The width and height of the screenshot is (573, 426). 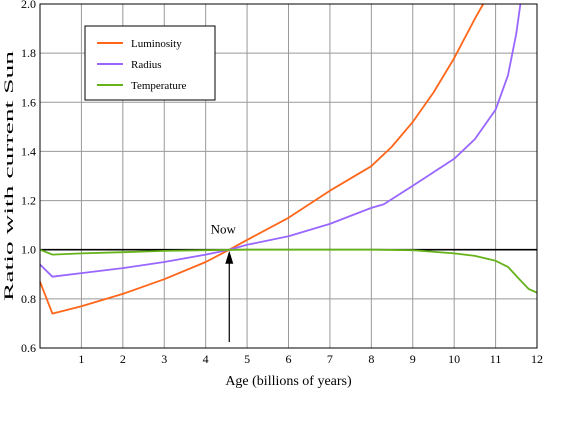 What do you see at coordinates (454, 359) in the screenshot?
I see `x-tick-label: 10` at bounding box center [454, 359].